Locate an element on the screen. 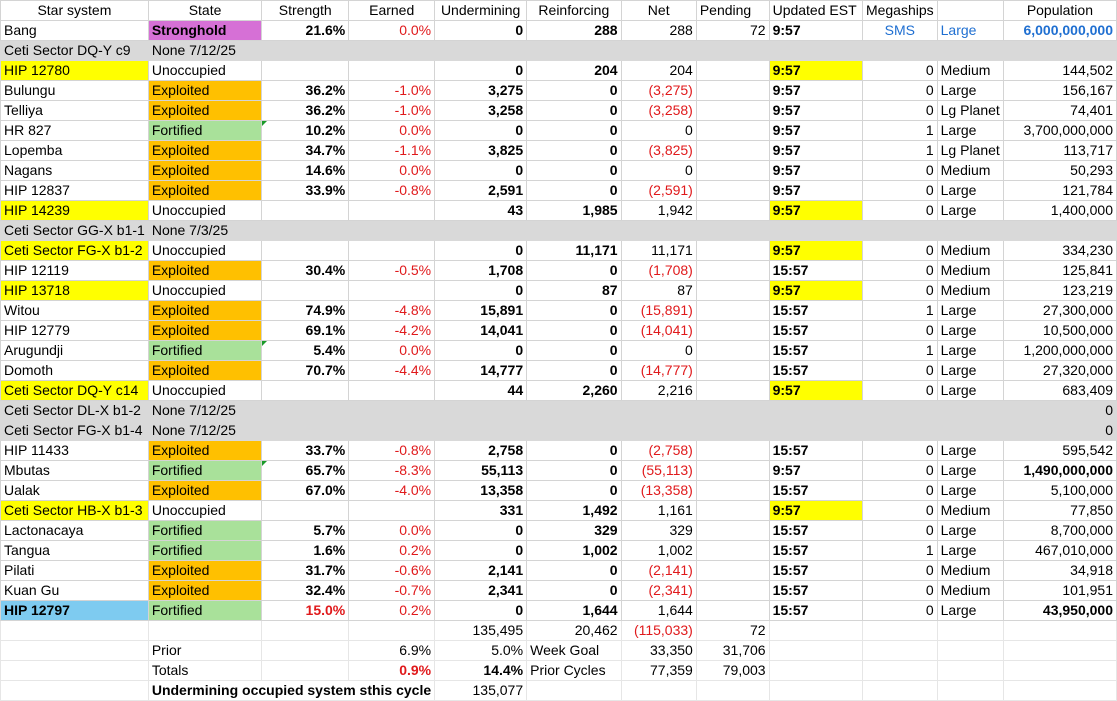 This screenshot has width=1117, height=701. cell-strength: 15.0% is located at coordinates (305, 610).